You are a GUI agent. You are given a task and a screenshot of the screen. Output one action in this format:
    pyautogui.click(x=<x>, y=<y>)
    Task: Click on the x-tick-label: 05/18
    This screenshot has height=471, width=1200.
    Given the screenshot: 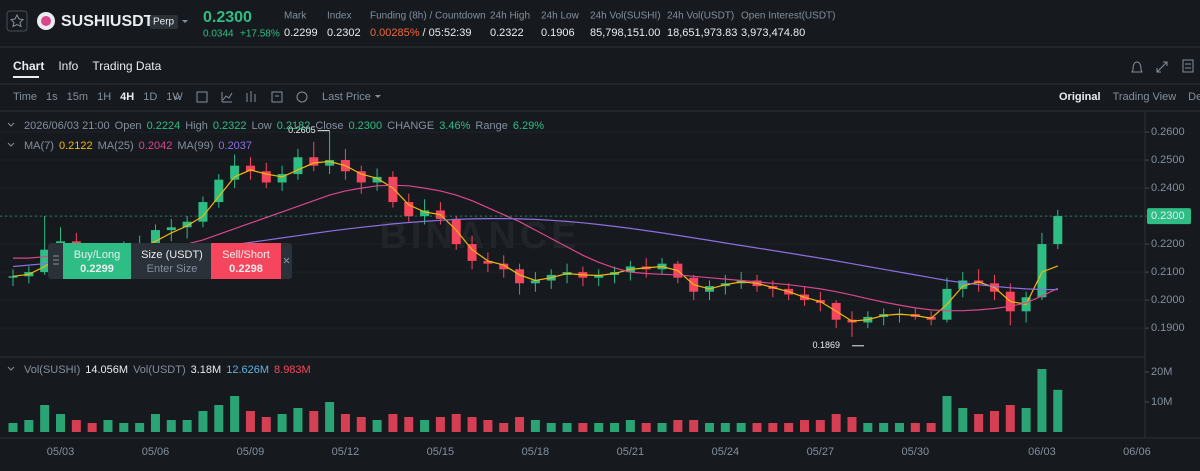 What is the action you would take?
    pyautogui.click(x=536, y=452)
    